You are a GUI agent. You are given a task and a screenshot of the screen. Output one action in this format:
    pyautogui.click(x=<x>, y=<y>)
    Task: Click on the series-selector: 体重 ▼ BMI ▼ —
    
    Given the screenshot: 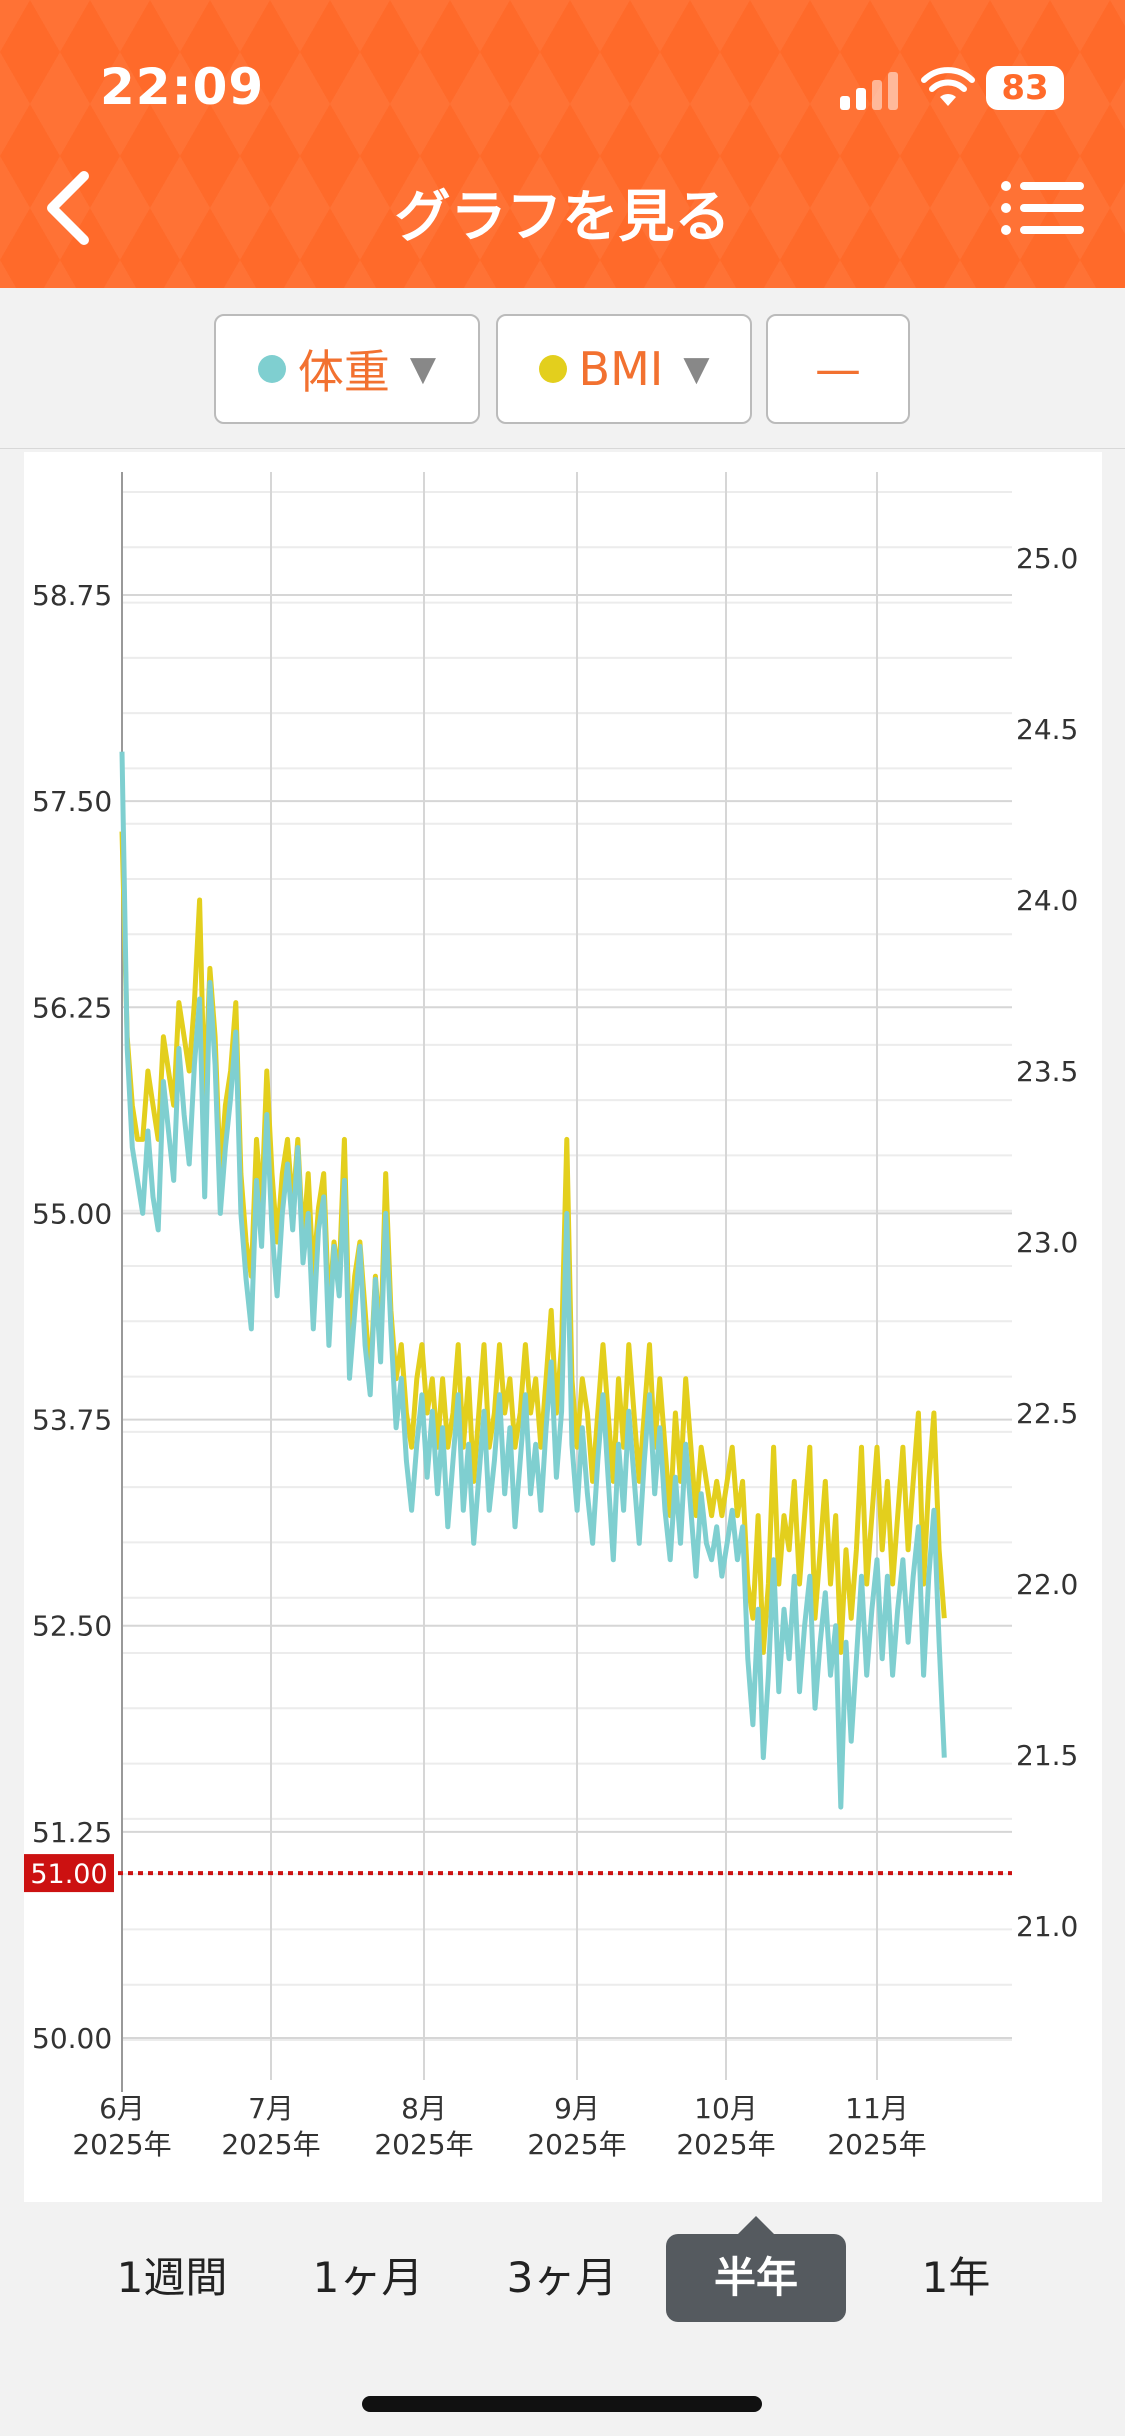 What is the action you would take?
    pyautogui.click(x=562, y=368)
    